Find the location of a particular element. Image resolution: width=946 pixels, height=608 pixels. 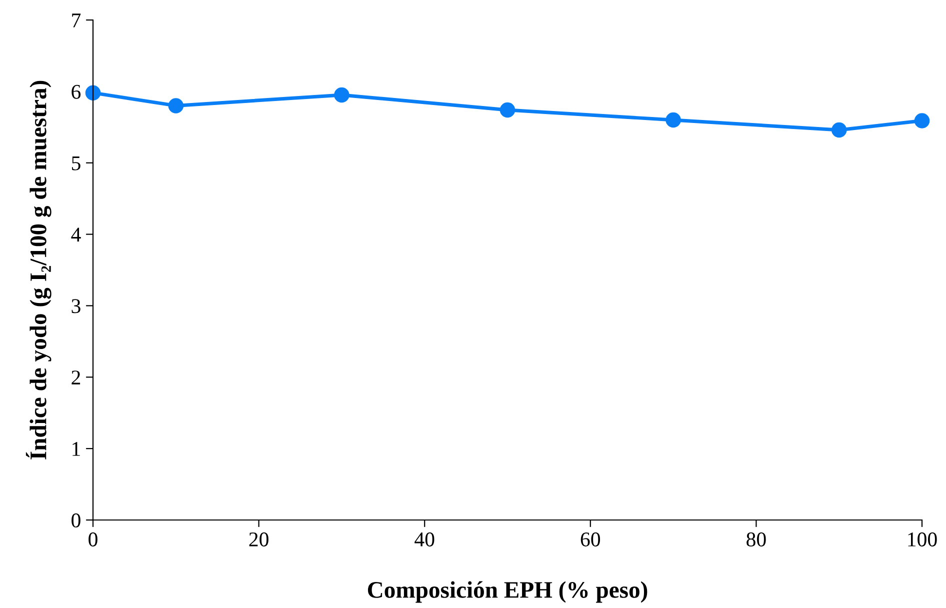

x-tick-label: 0 is located at coordinates (93, 539).